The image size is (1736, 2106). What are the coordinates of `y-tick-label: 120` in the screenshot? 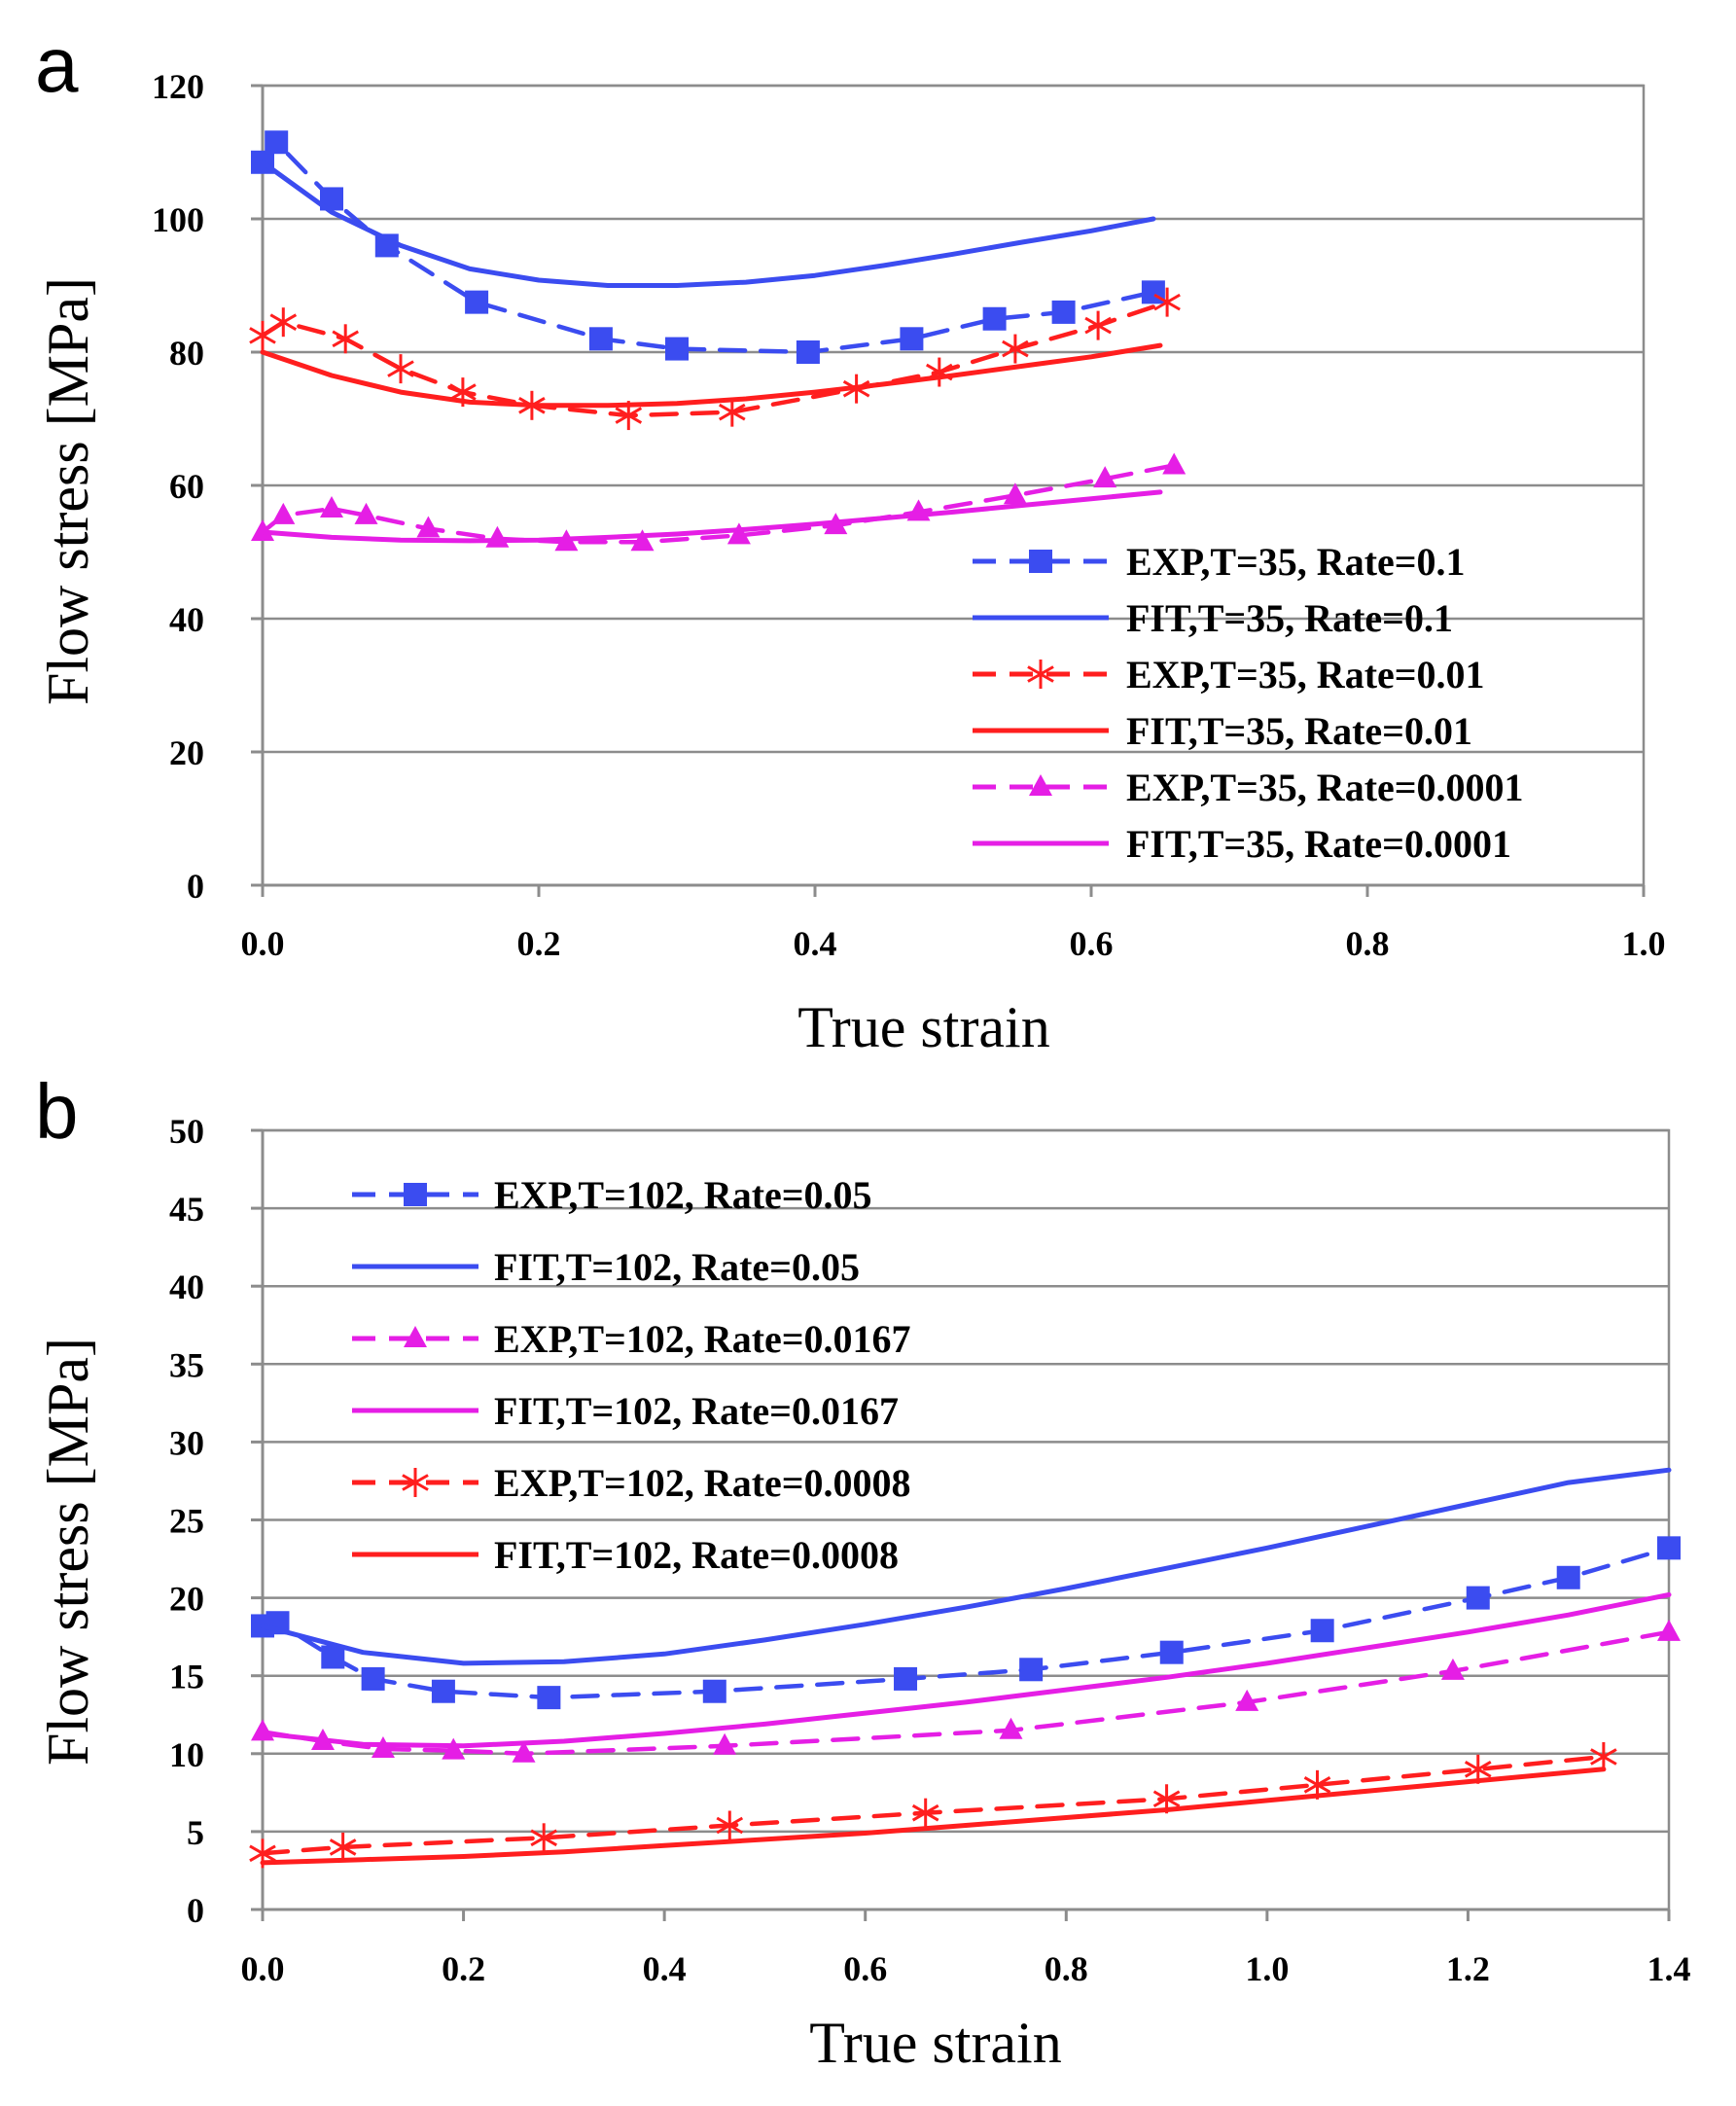 It's located at (178, 87).